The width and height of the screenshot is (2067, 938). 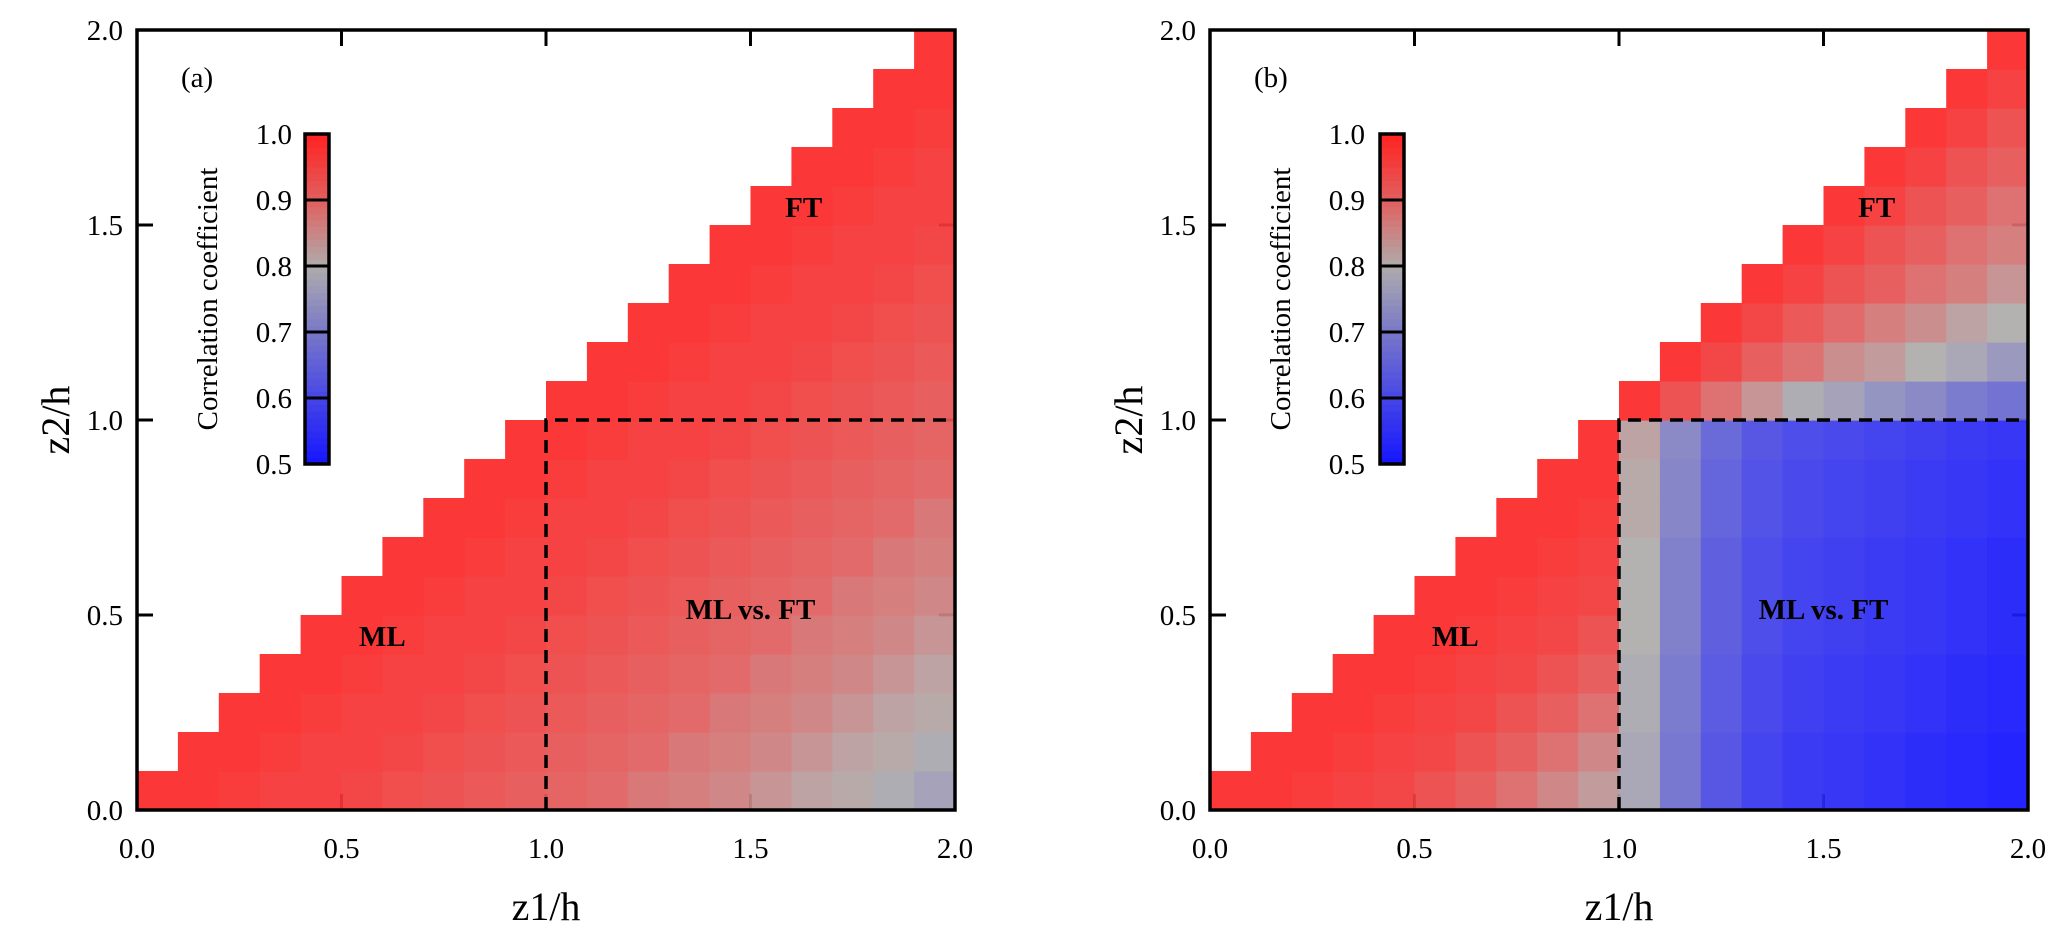 I want to click on x-tick-label: 0.5, so click(x=1414, y=849).